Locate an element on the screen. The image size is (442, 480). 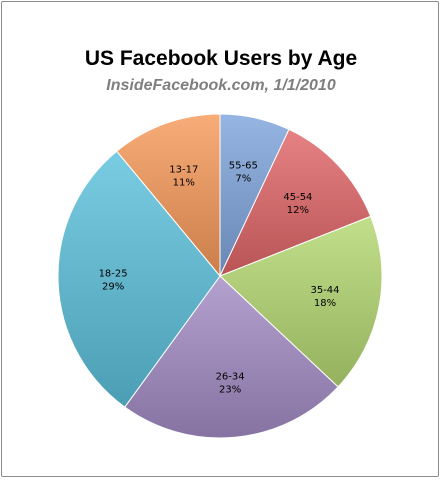
slice-percent-55-65: 7% is located at coordinates (243, 179).